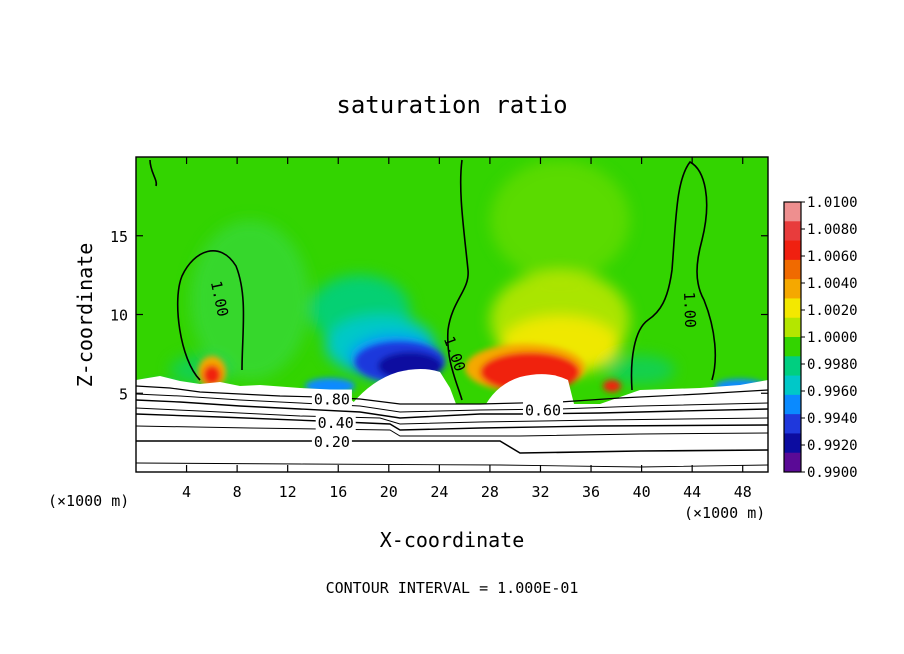  I want to click on contour-1-00-center, so click(457, 280).